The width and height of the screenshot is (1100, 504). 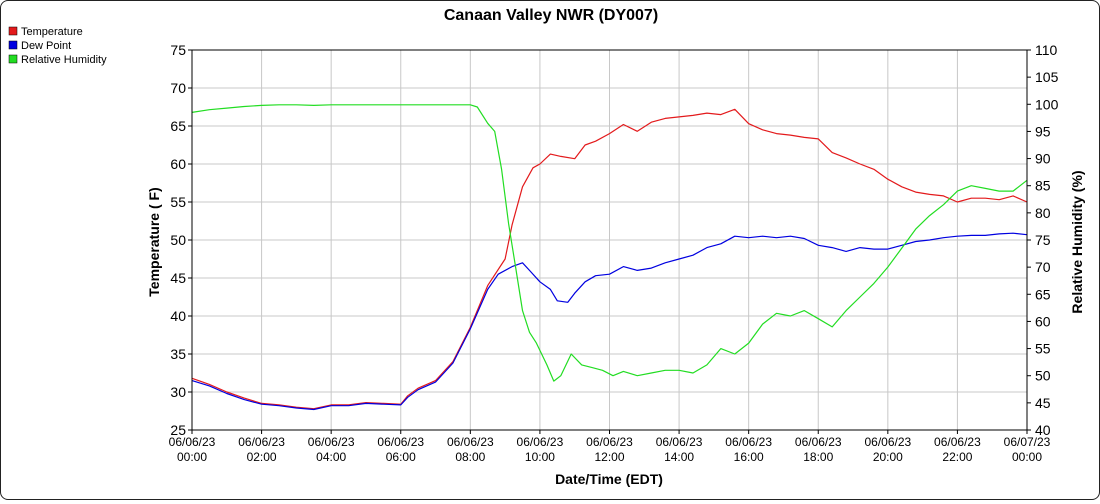 I want to click on left-tick-label: 35, so click(x=178, y=354).